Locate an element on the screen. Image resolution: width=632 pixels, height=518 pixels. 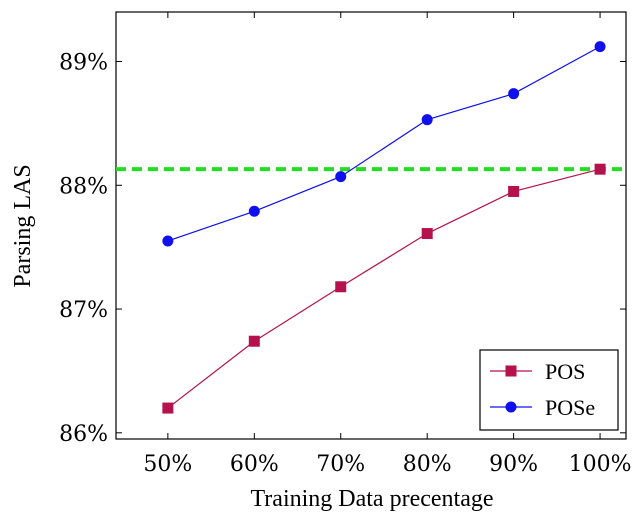
x-tick-label: 70% is located at coordinates (340, 464).